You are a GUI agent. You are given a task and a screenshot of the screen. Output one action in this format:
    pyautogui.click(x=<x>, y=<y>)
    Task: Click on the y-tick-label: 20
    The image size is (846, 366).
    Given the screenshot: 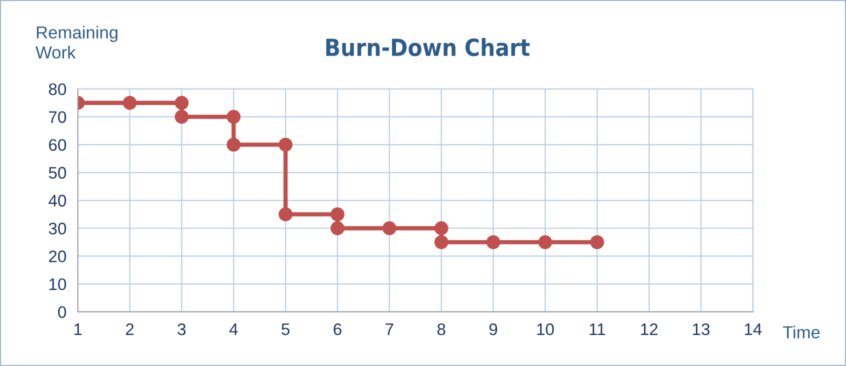 What is the action you would take?
    pyautogui.click(x=57, y=256)
    